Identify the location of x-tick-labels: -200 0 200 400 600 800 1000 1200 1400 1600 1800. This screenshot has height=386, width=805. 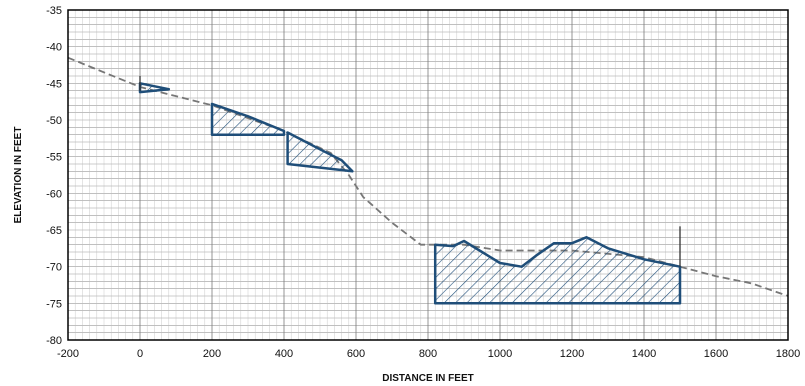
(428, 354).